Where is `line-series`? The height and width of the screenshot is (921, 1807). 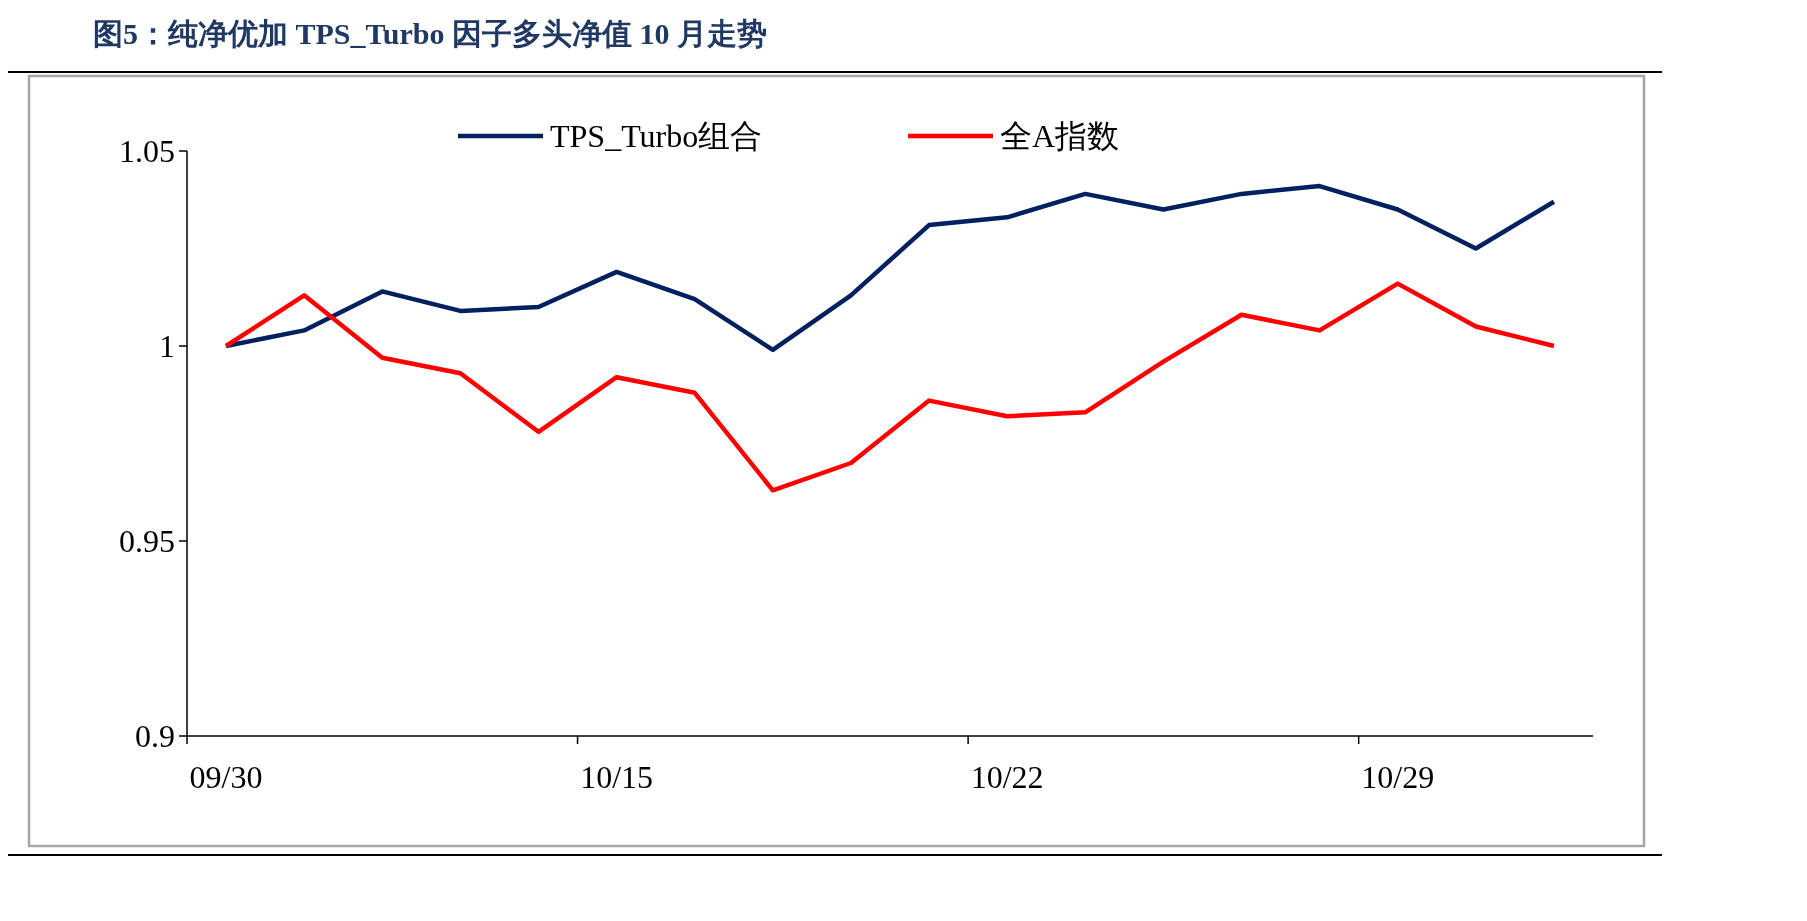
line-series is located at coordinates (890, 268).